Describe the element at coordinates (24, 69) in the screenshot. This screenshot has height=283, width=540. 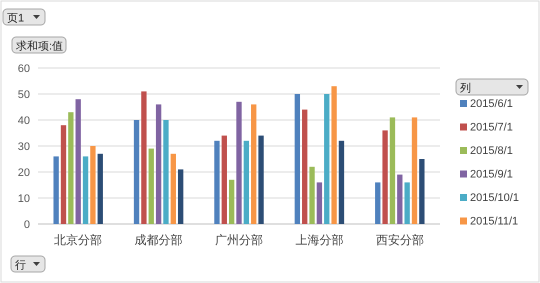
I see `y-tick-label: 60` at that location.